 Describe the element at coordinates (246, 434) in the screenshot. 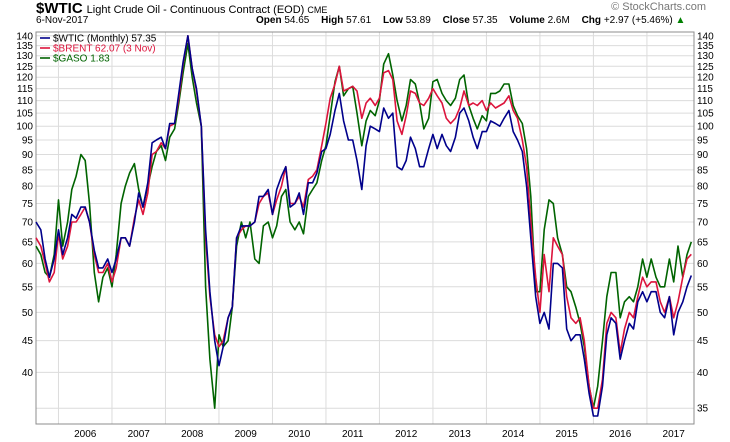

I see `x-tick-label: 2009` at that location.